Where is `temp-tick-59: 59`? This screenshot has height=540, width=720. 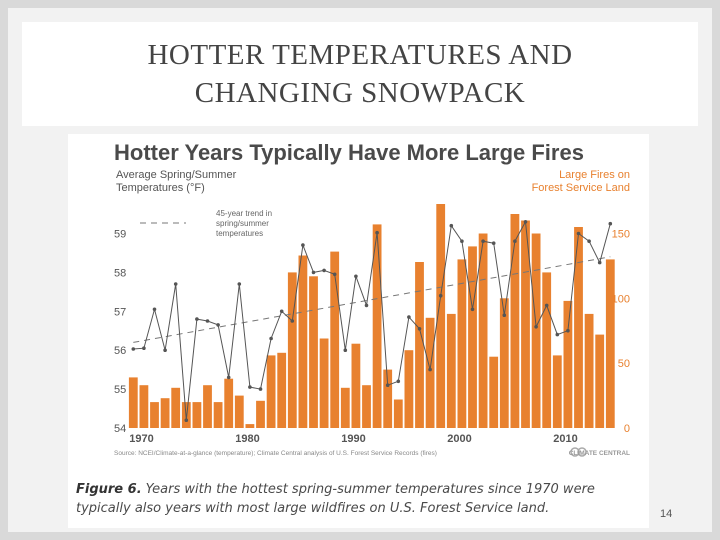
temp-tick-59: 59 is located at coordinates (120, 235).